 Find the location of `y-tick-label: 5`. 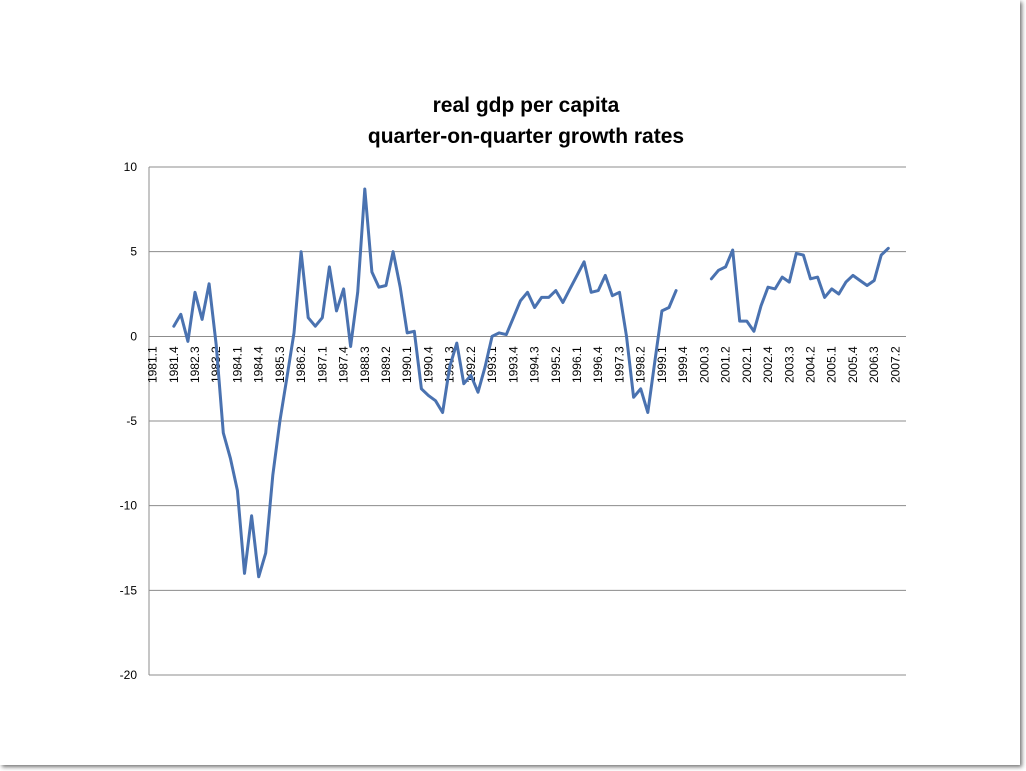

y-tick-label: 5 is located at coordinates (133, 252).